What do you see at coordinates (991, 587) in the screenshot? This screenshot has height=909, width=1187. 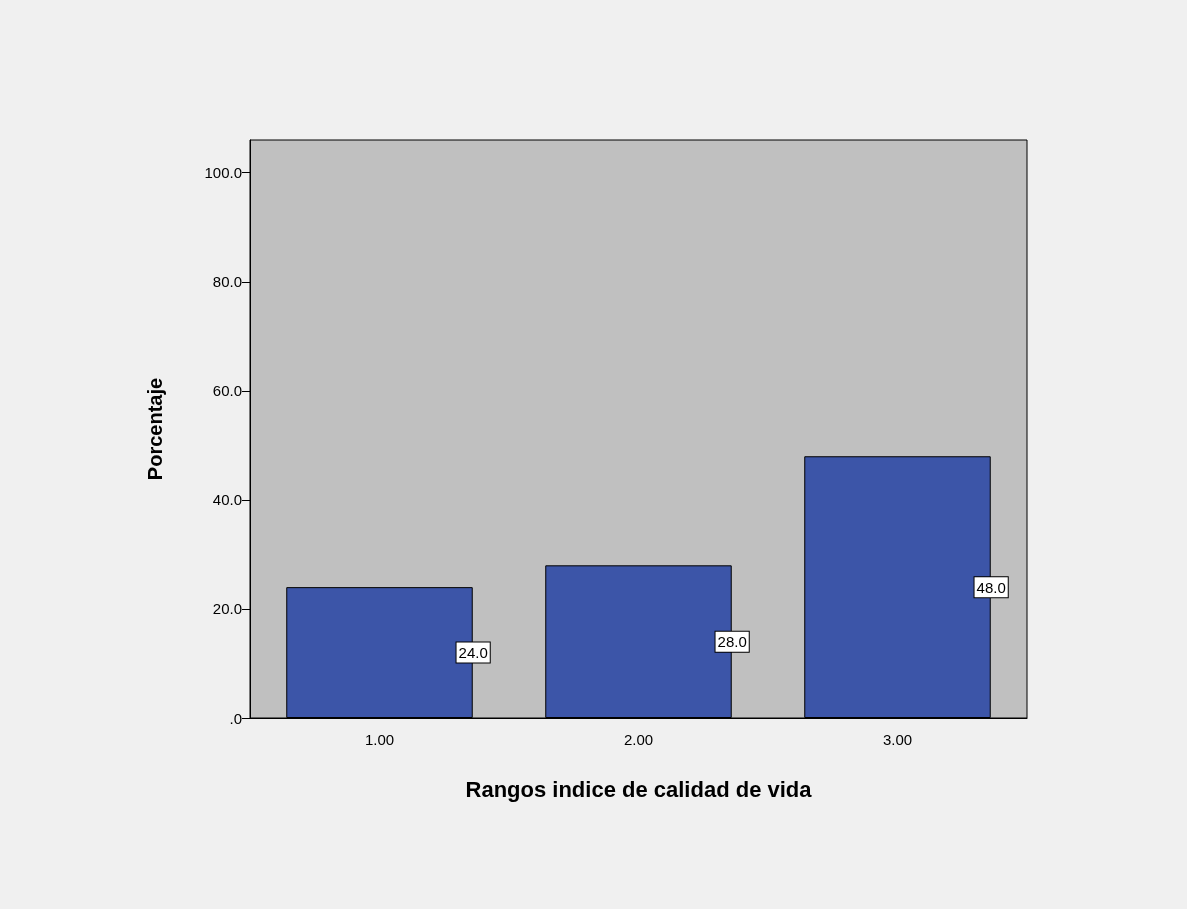 I see `data-label: 48.0` at bounding box center [991, 587].